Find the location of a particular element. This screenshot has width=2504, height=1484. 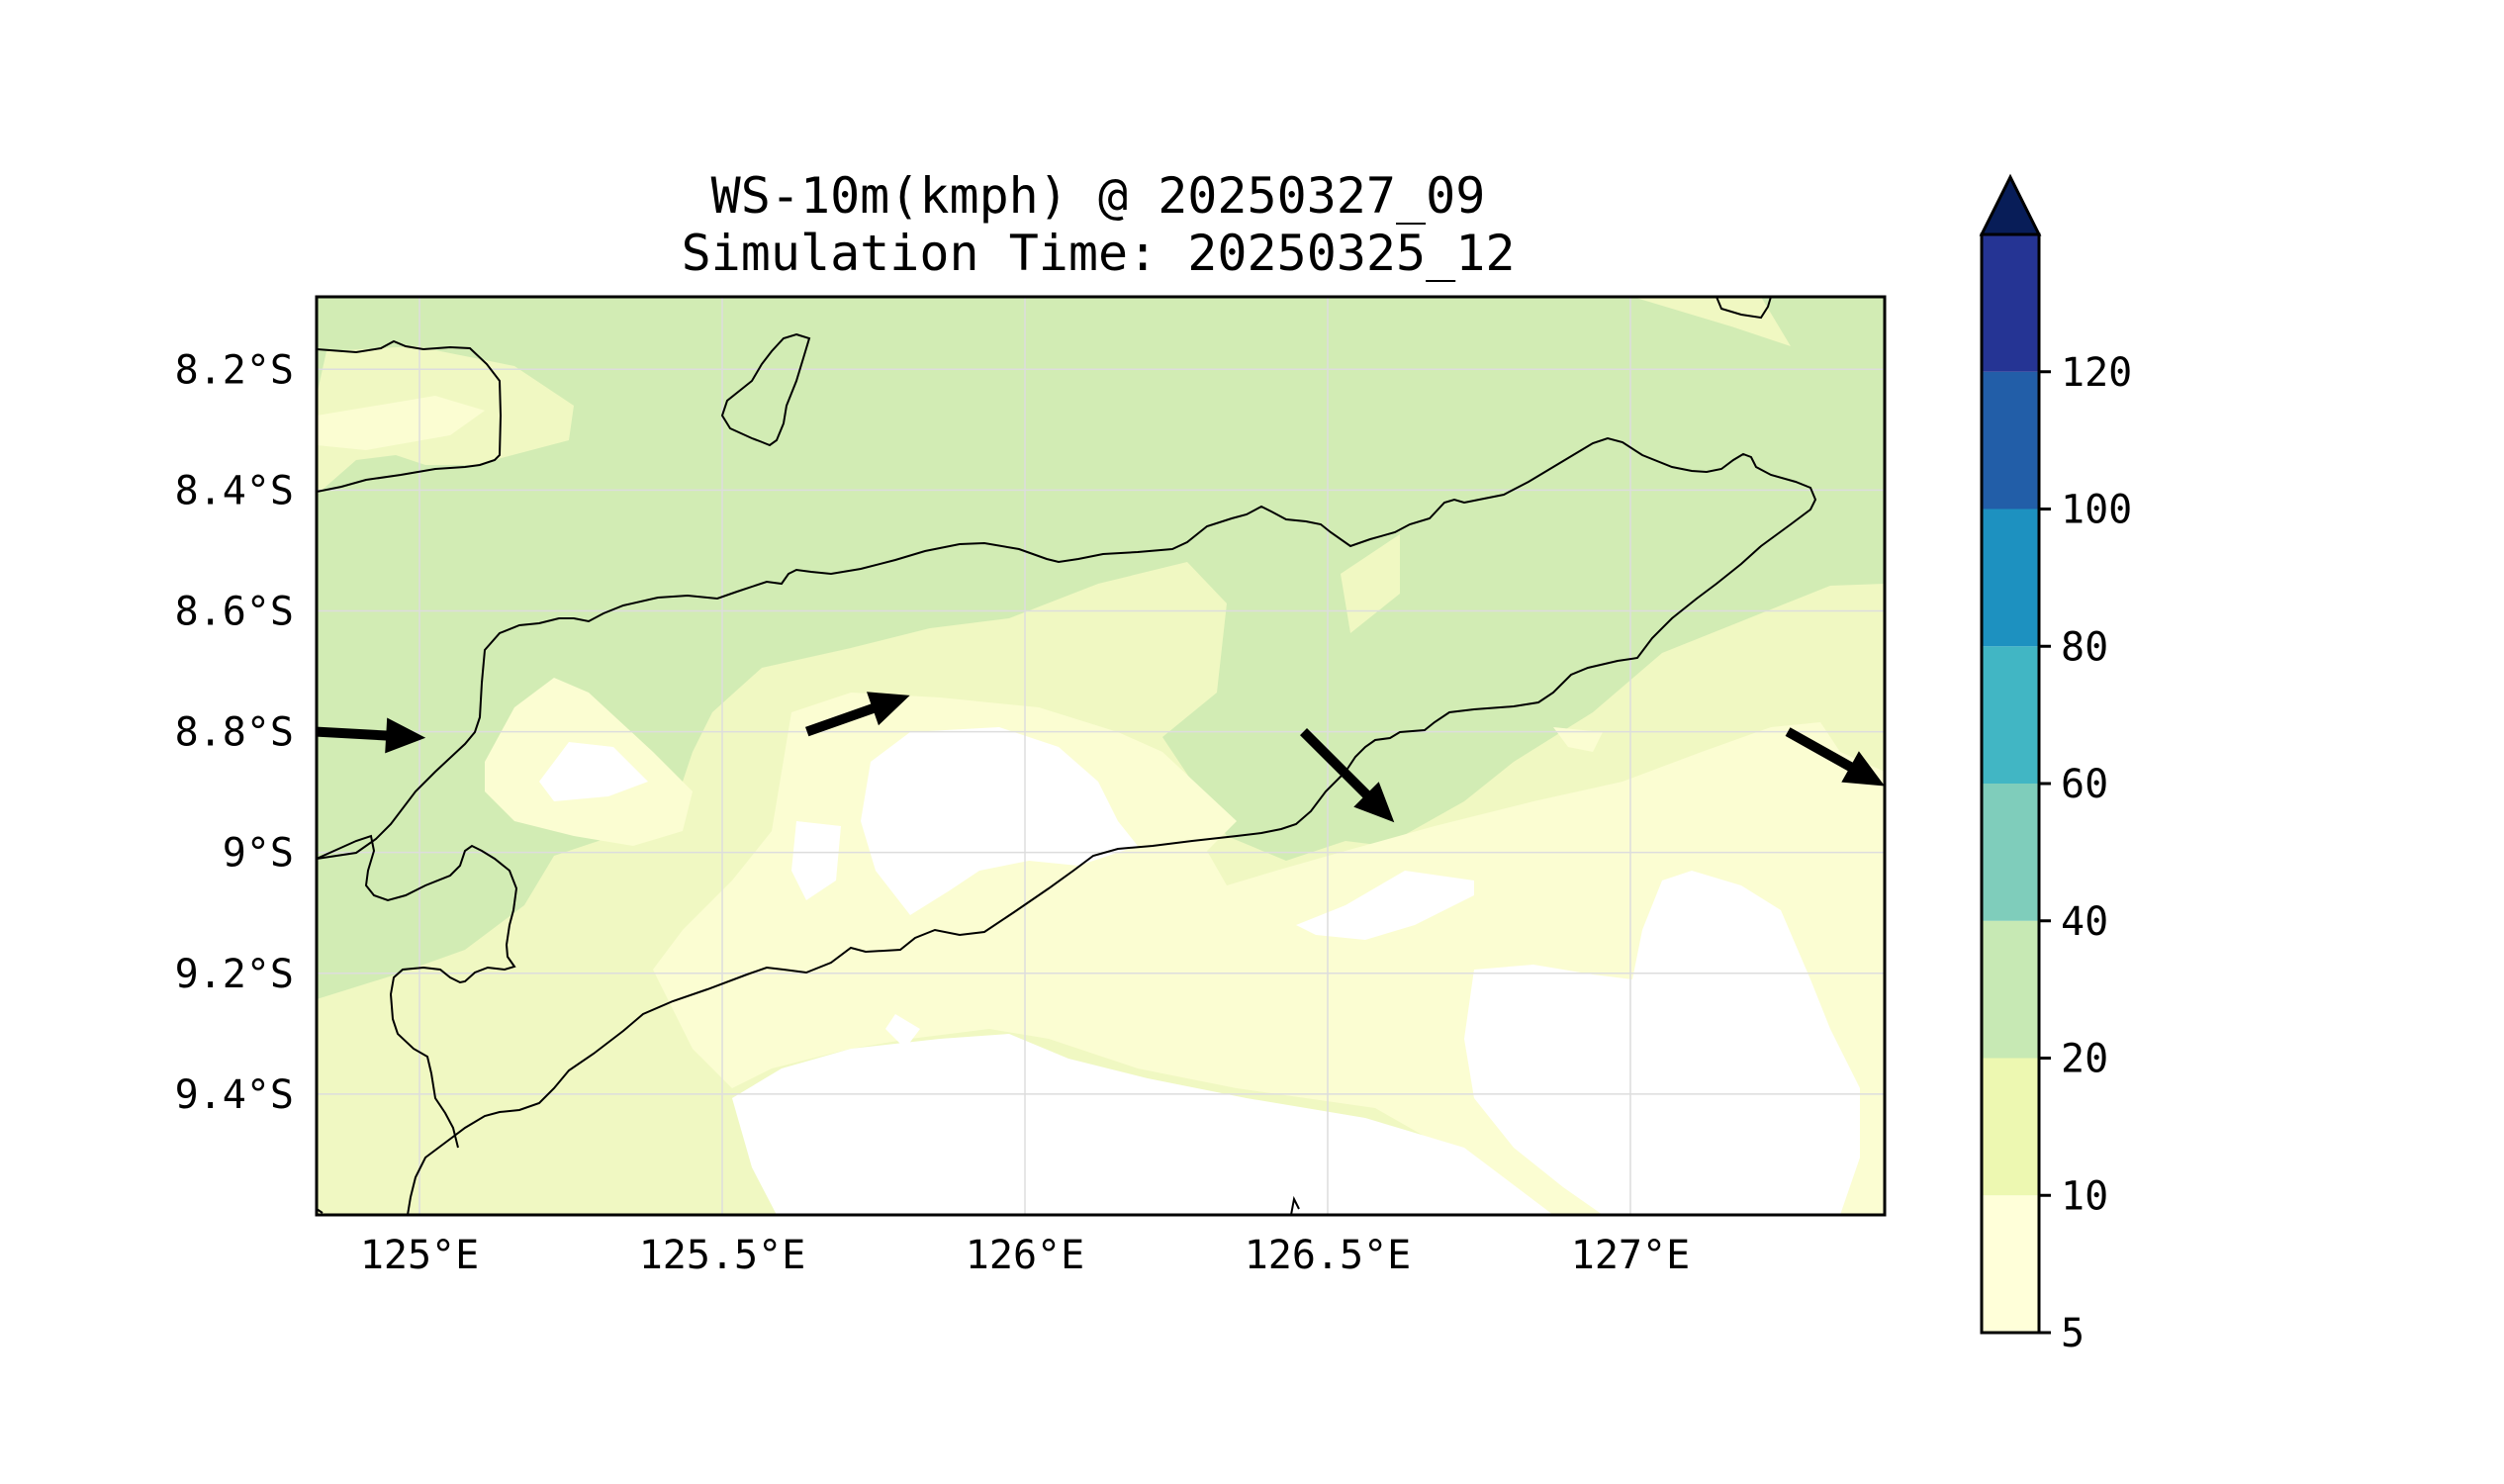

colorbar-tick-label: 100 is located at coordinates (2096, 510).